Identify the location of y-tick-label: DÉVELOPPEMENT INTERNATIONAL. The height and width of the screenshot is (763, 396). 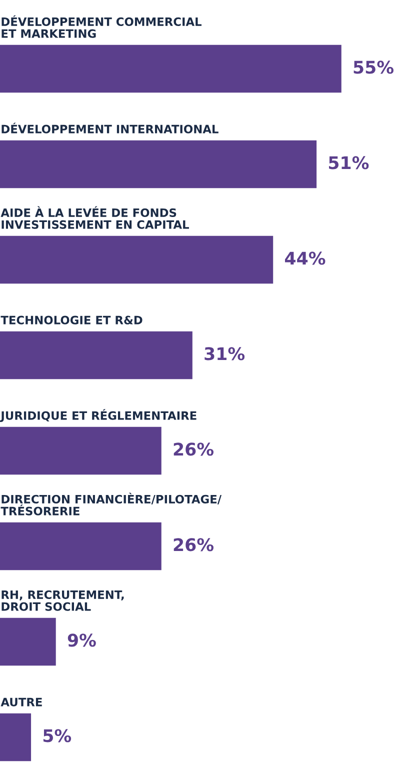
(110, 128).